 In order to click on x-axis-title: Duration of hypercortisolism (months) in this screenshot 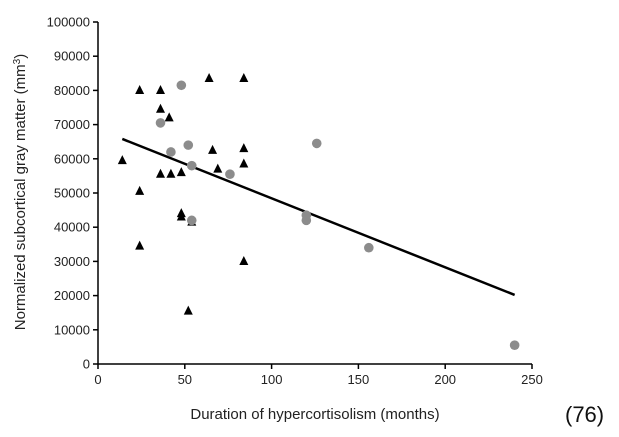, I will do `click(314, 414)`.